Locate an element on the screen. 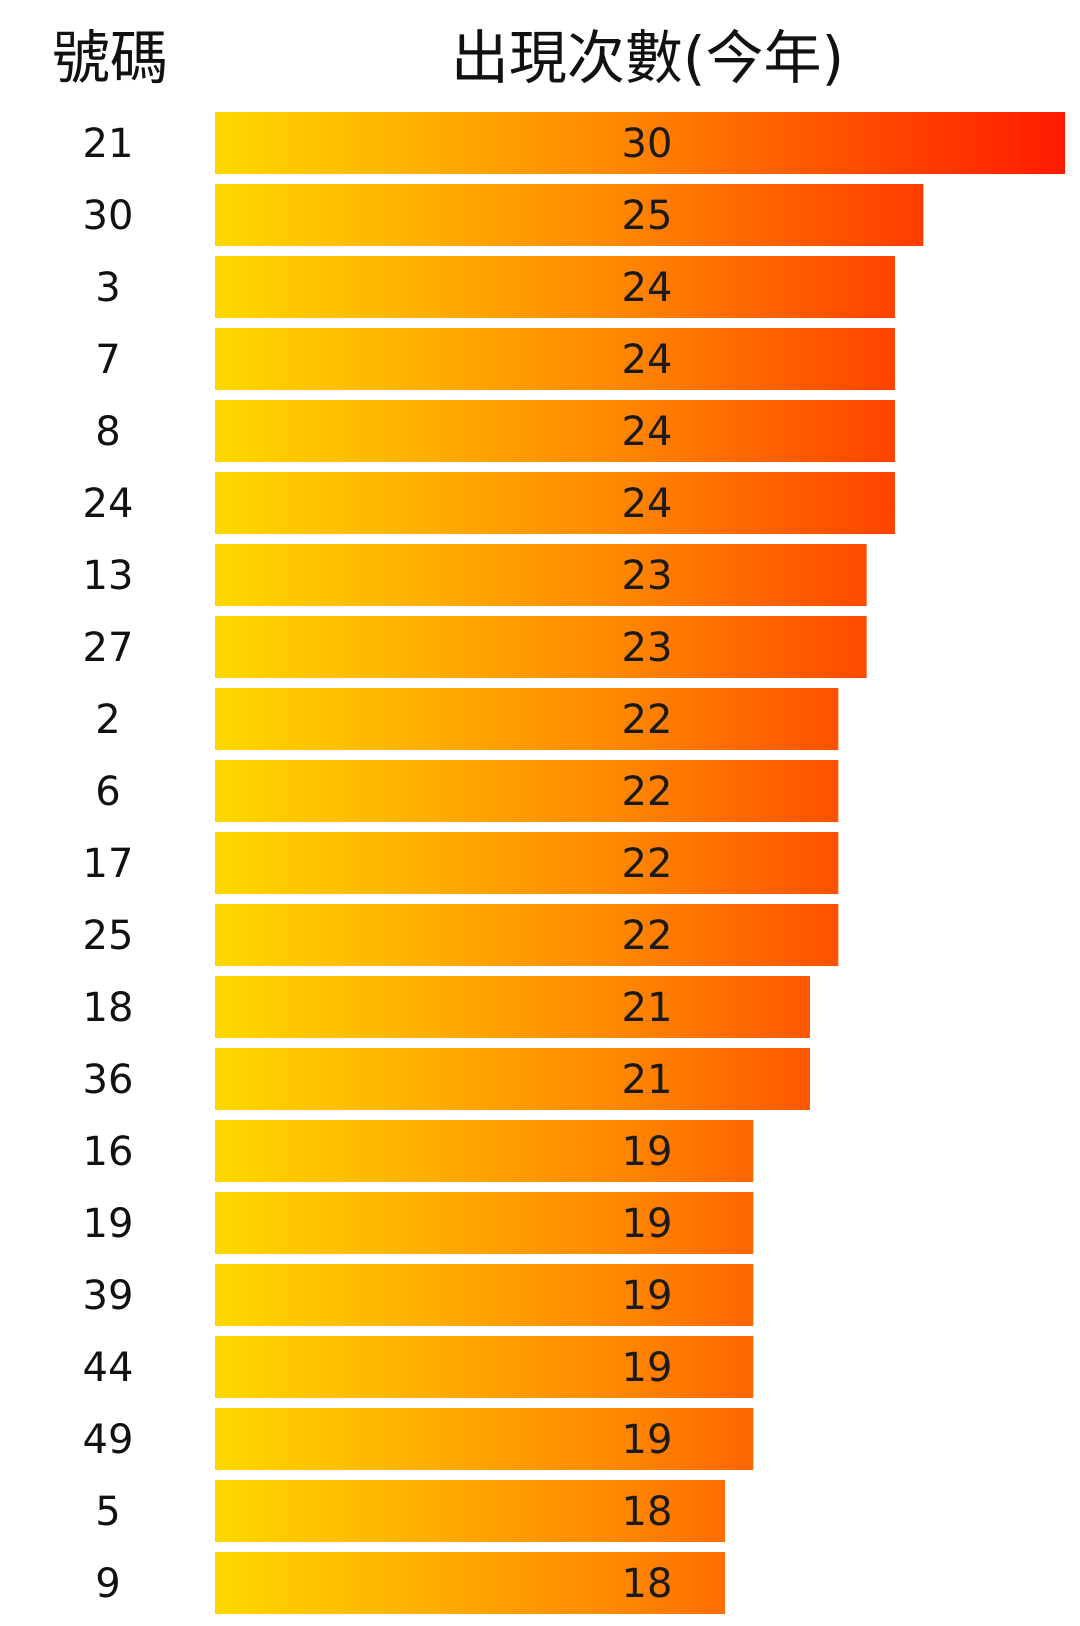  bar-row-49: 49 19 is located at coordinates (418, 1439).